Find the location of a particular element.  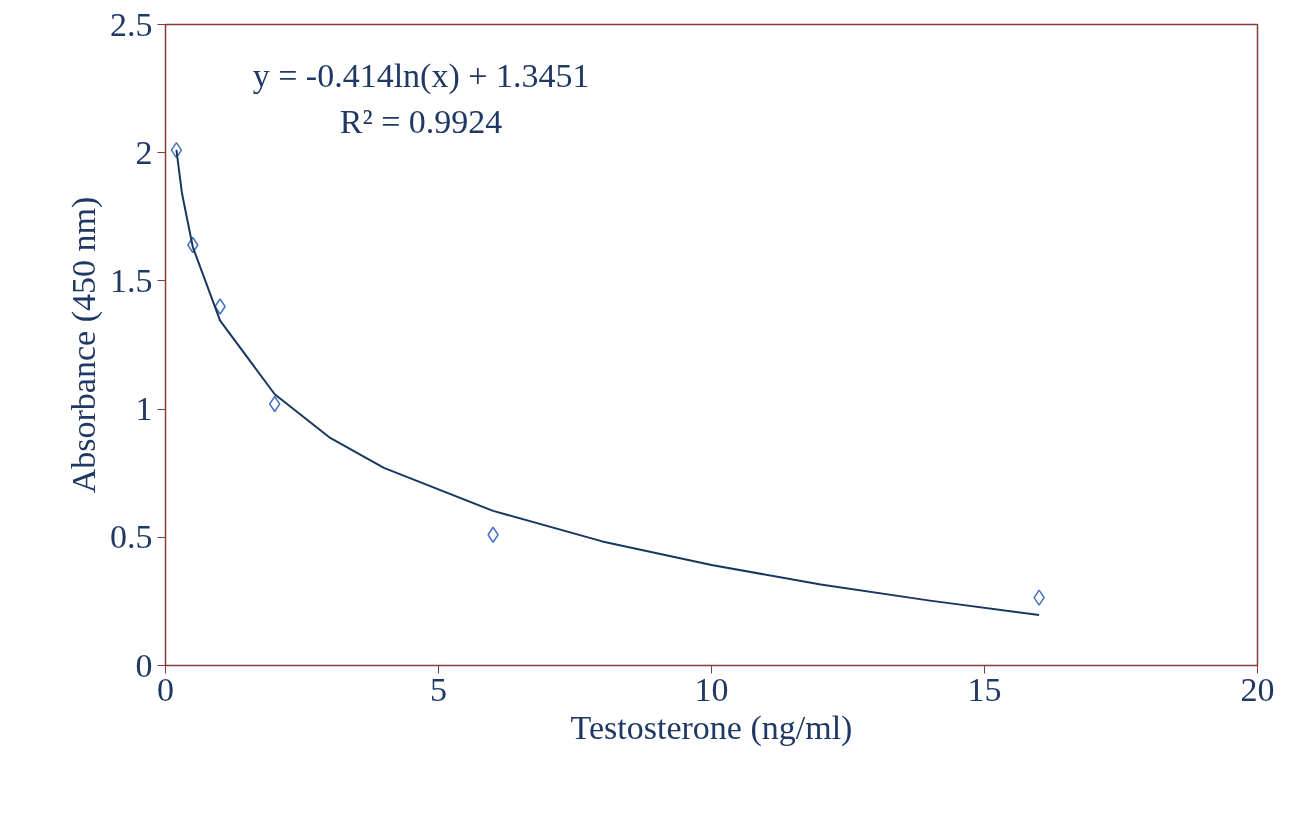

y-tick-label: 0.5 is located at coordinates (131, 537).